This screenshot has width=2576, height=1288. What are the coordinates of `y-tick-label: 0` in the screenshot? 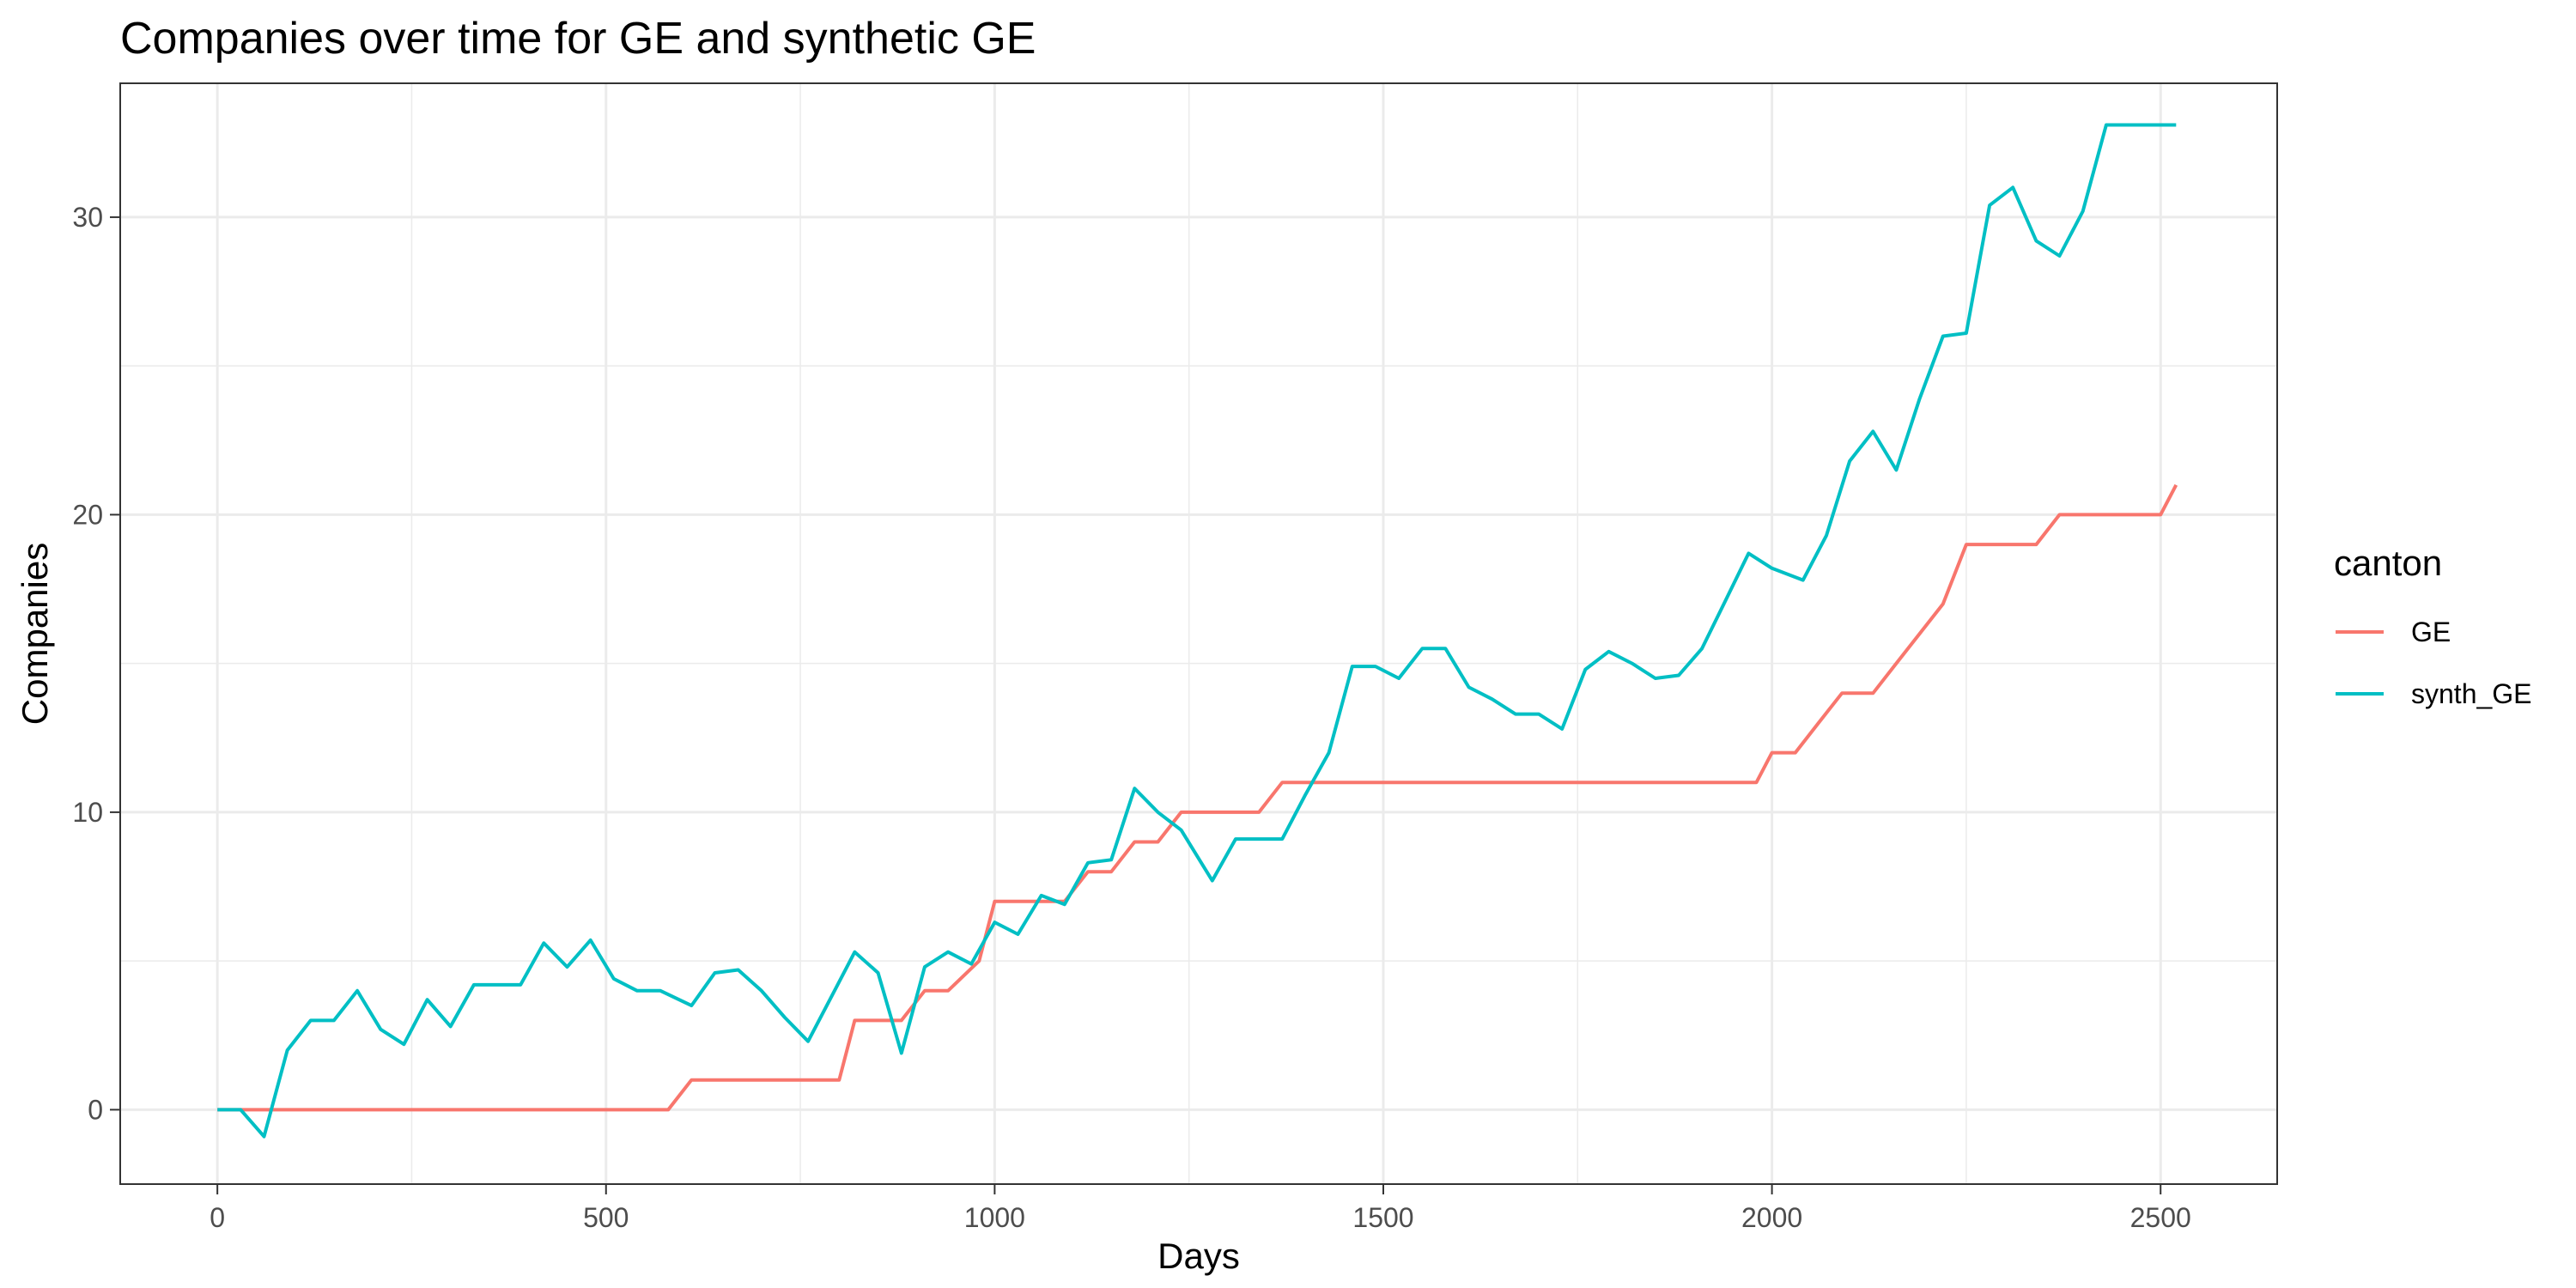 It's located at (96, 1109).